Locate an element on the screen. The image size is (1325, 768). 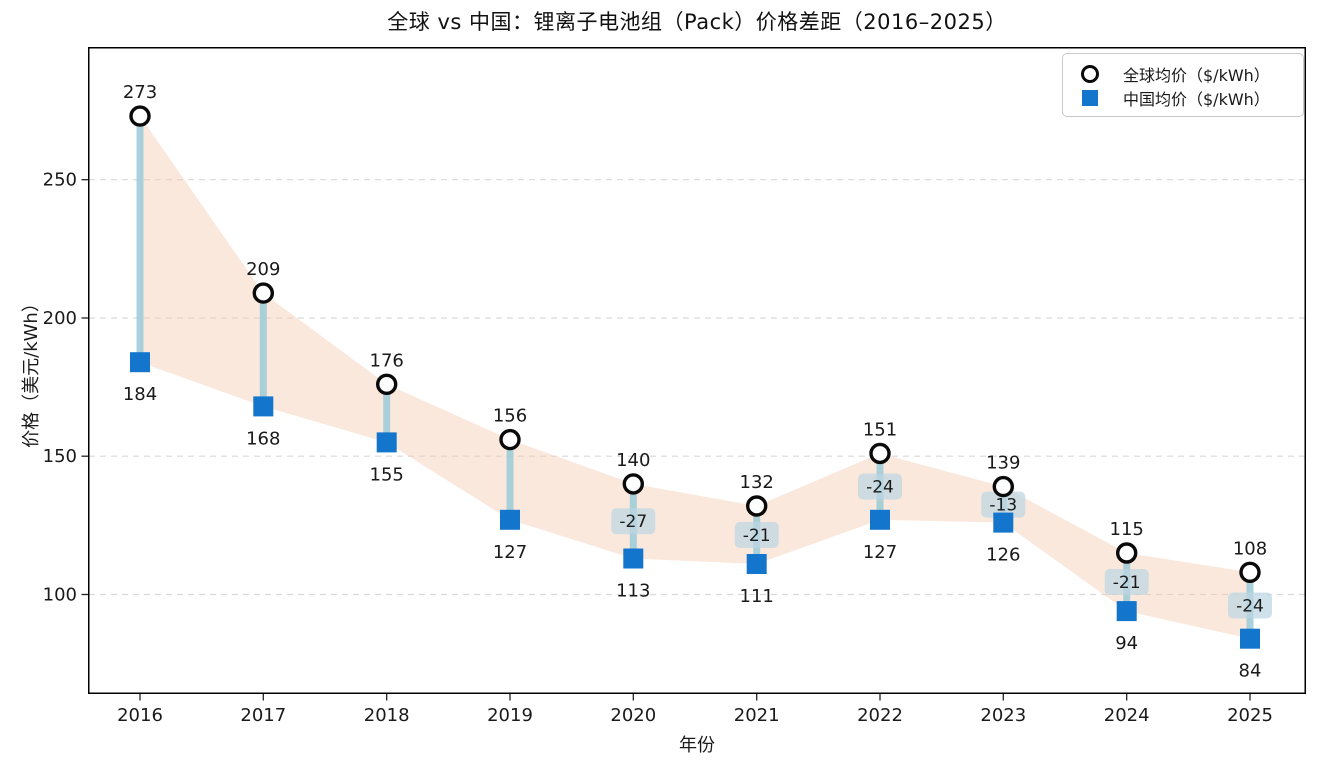
china-value-label: 155 is located at coordinates (387, 474).